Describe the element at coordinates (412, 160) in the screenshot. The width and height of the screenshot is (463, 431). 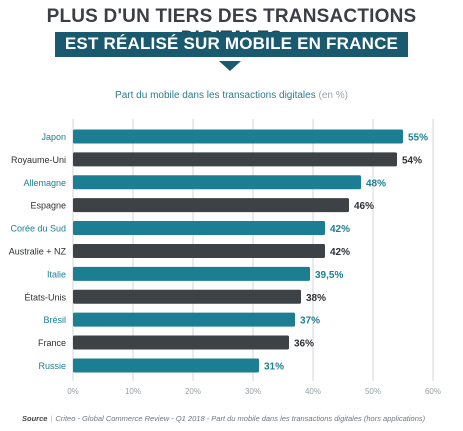
I see `data-label: 54%` at that location.